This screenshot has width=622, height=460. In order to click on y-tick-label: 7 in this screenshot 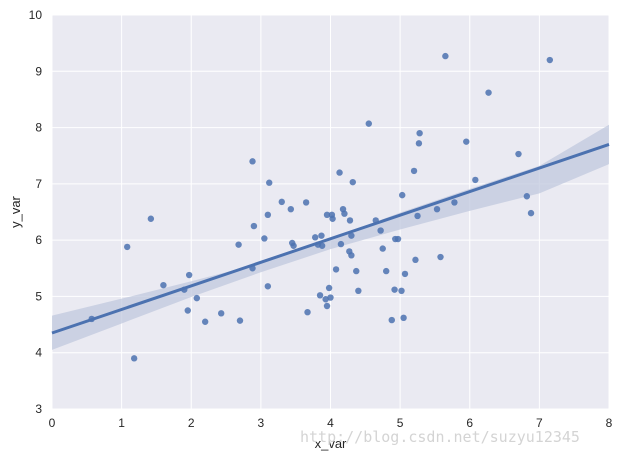, I will do `click(38, 184)`.